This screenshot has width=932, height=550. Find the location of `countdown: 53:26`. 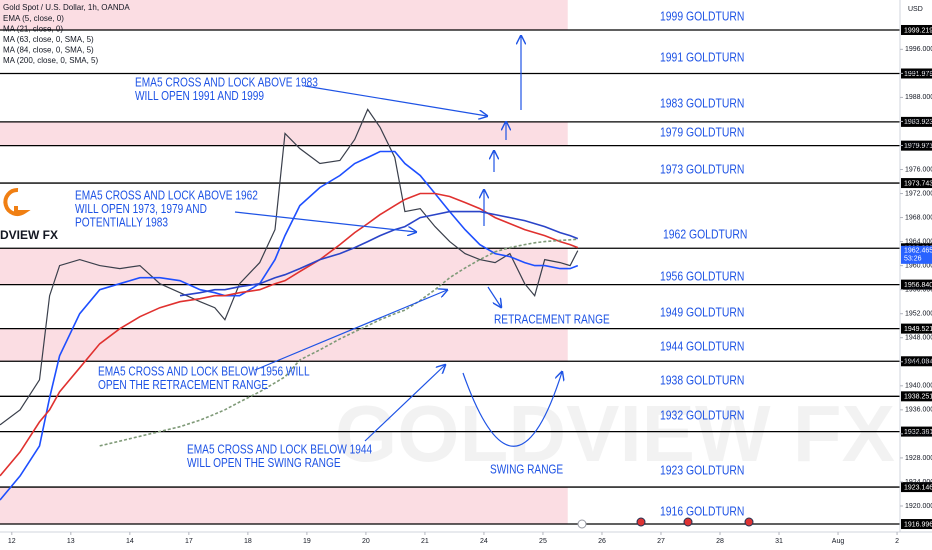

countdown: 53:26 is located at coordinates (913, 259).